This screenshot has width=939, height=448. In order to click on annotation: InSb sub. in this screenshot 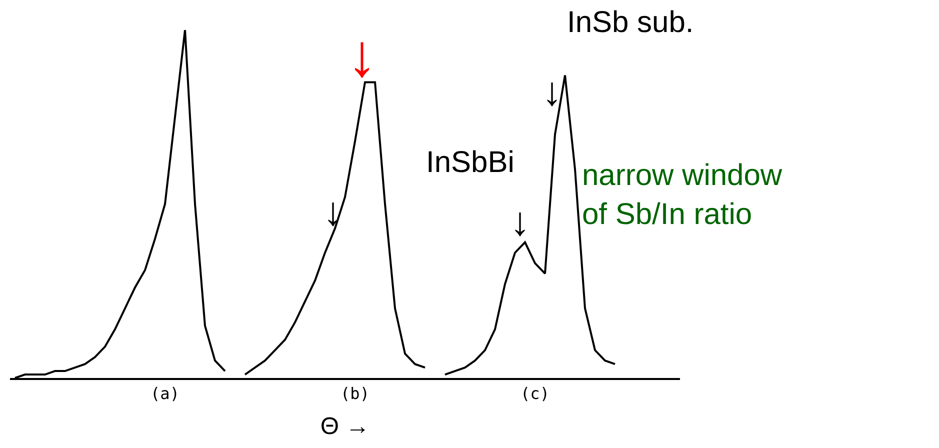, I will do `click(630, 22)`.